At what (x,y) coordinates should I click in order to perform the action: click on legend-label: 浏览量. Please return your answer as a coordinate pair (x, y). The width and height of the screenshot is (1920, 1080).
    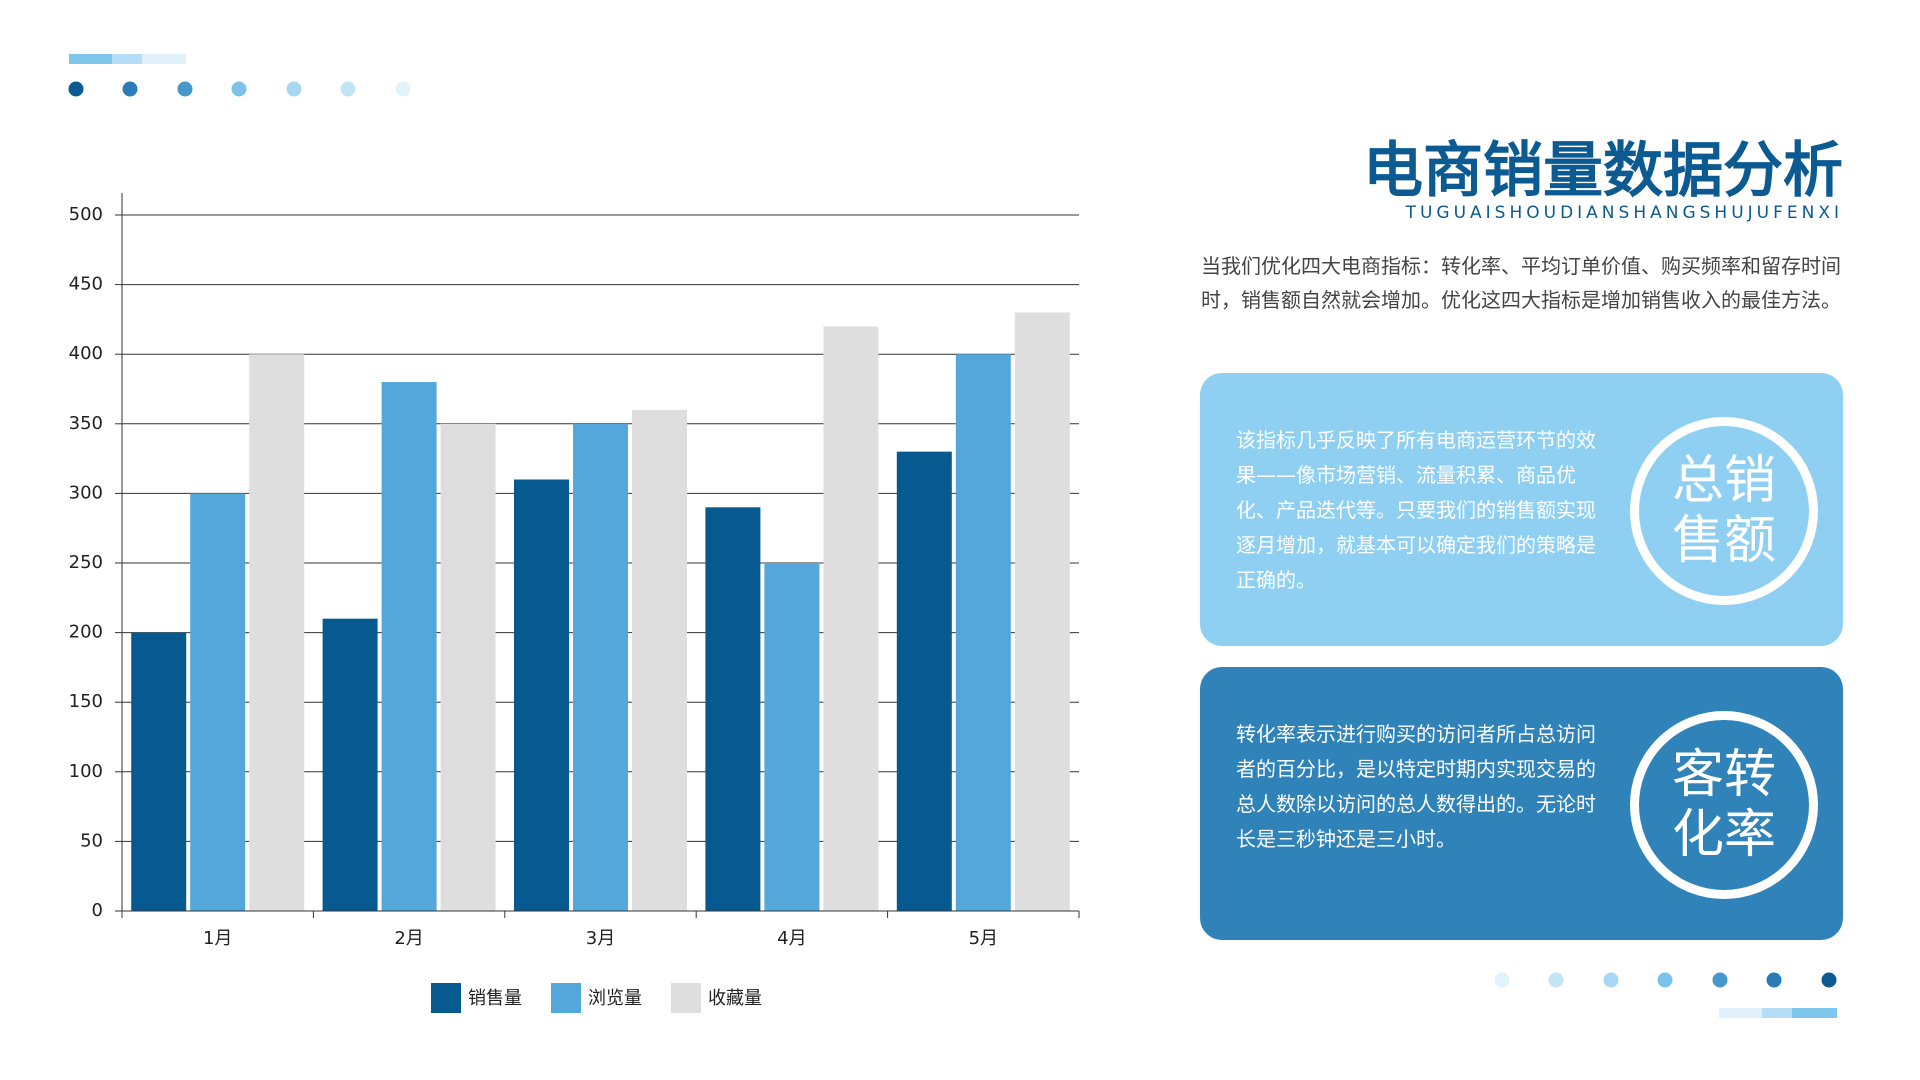
    Looking at the image, I should click on (615, 998).